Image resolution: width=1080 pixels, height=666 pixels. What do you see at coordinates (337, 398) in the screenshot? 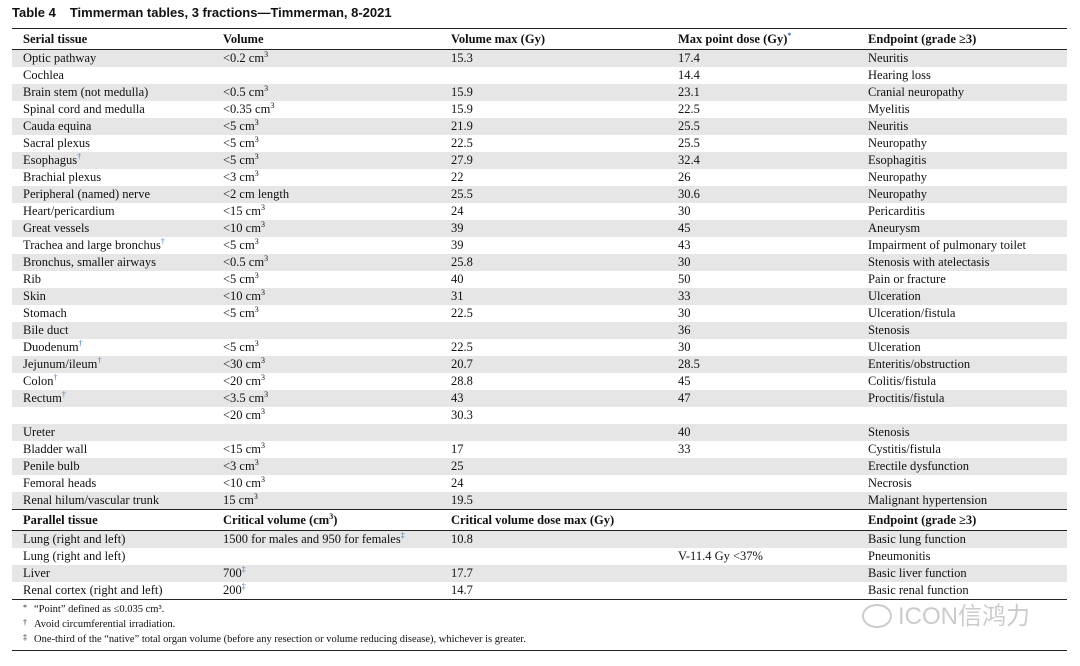
I see `volume-cell: <3.5 cm3` at bounding box center [337, 398].